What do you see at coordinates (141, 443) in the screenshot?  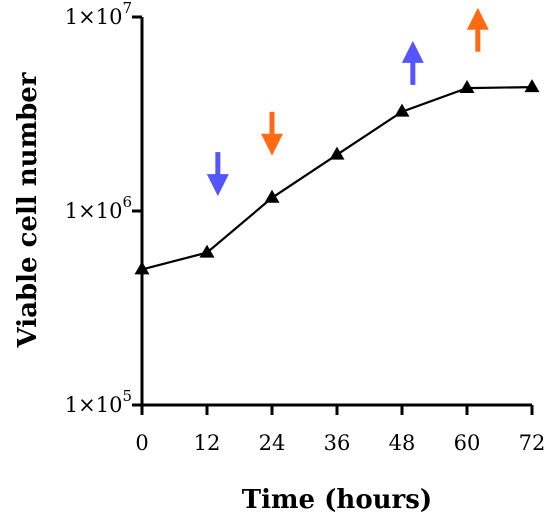 I see `x-tick-label: 0` at bounding box center [141, 443].